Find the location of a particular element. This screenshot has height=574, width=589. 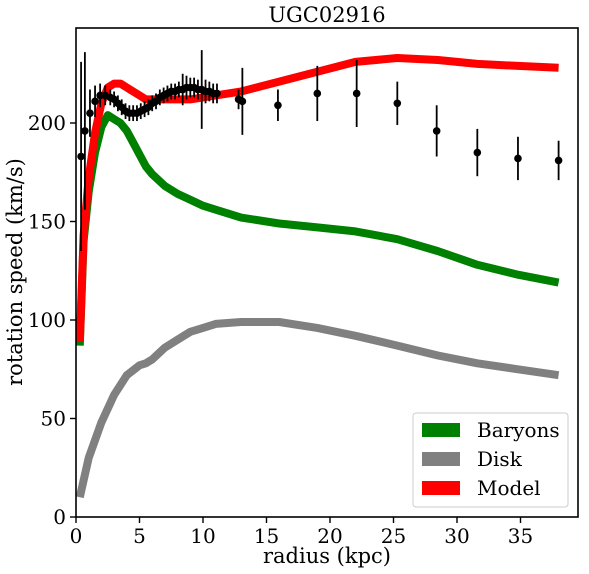

legend-swatch-baryons is located at coordinates (441, 430).